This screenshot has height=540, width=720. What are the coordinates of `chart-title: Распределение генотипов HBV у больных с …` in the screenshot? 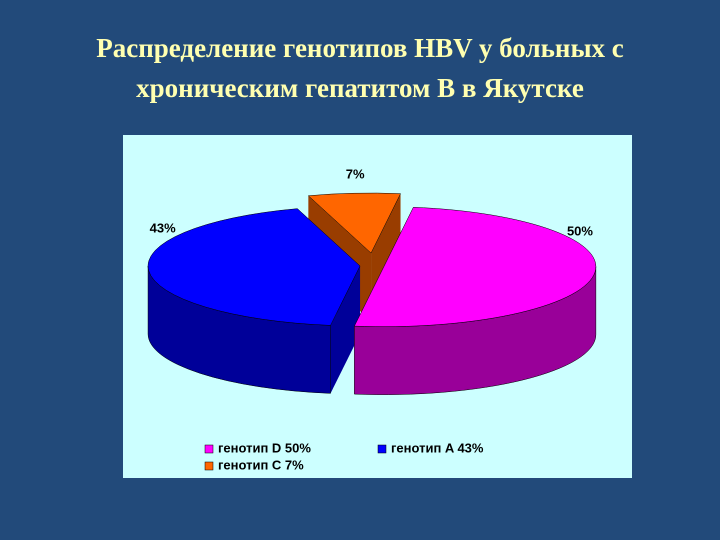 It's located at (360, 68).